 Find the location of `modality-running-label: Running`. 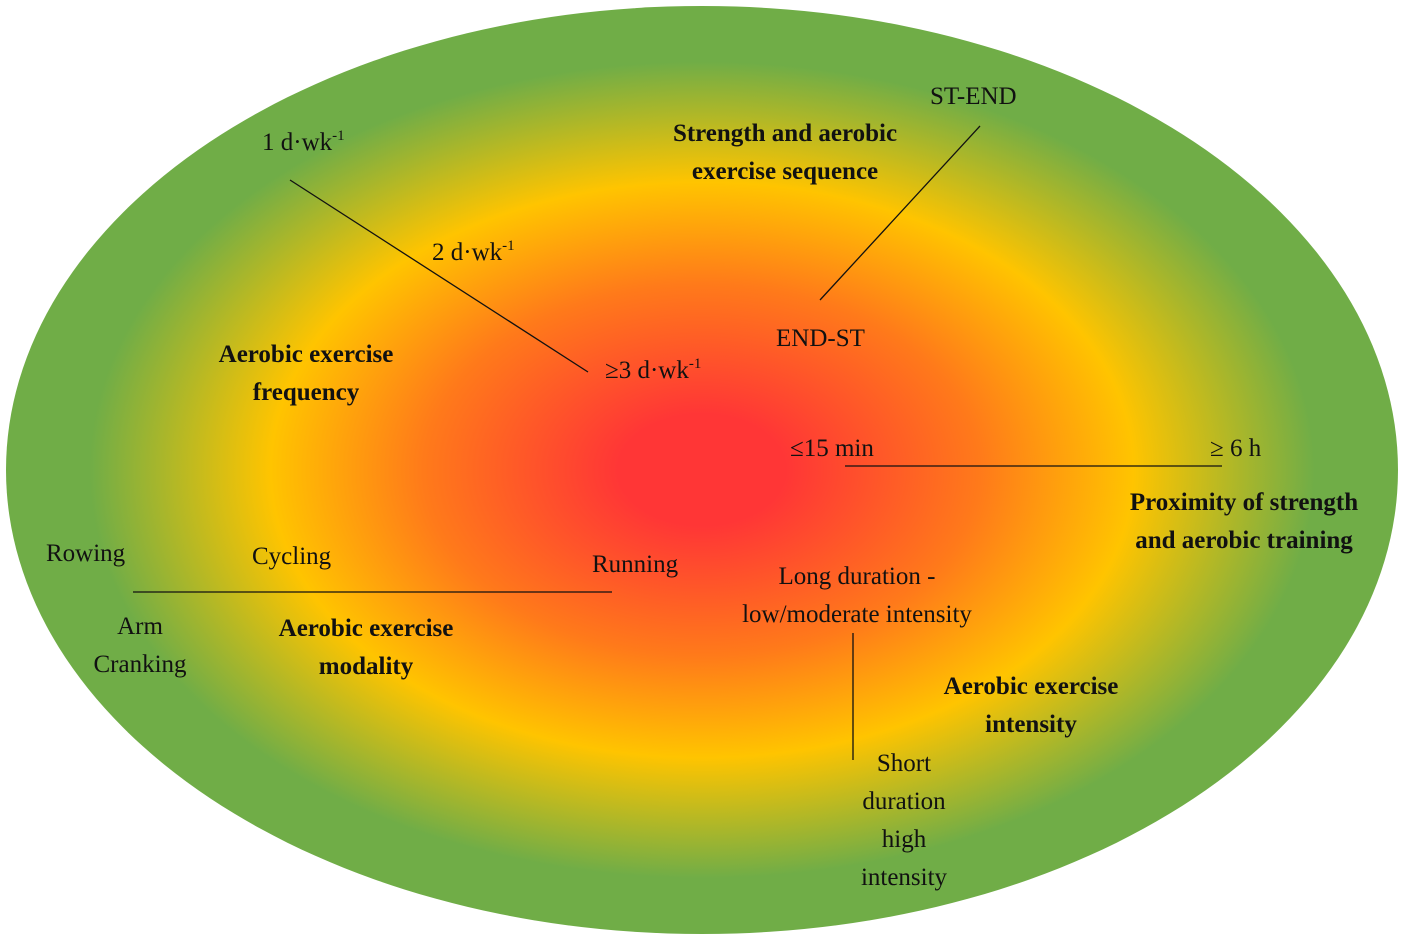

modality-running-label: Running is located at coordinates (635, 564).